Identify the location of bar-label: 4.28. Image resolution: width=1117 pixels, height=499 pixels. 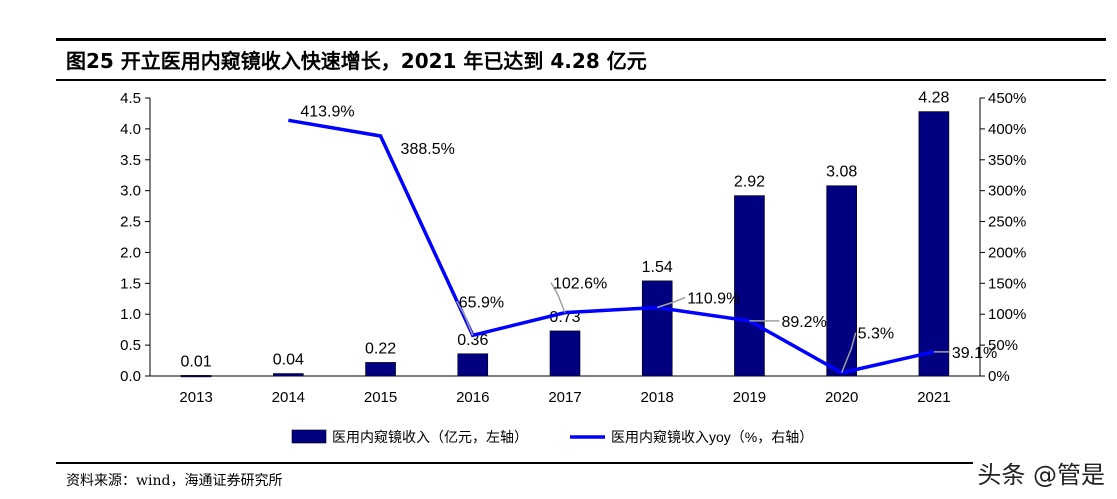
(933, 98).